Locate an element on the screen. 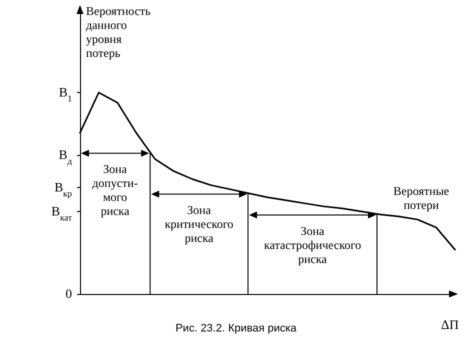  y-tick-label: В$_{д}$ is located at coordinates (65, 156).